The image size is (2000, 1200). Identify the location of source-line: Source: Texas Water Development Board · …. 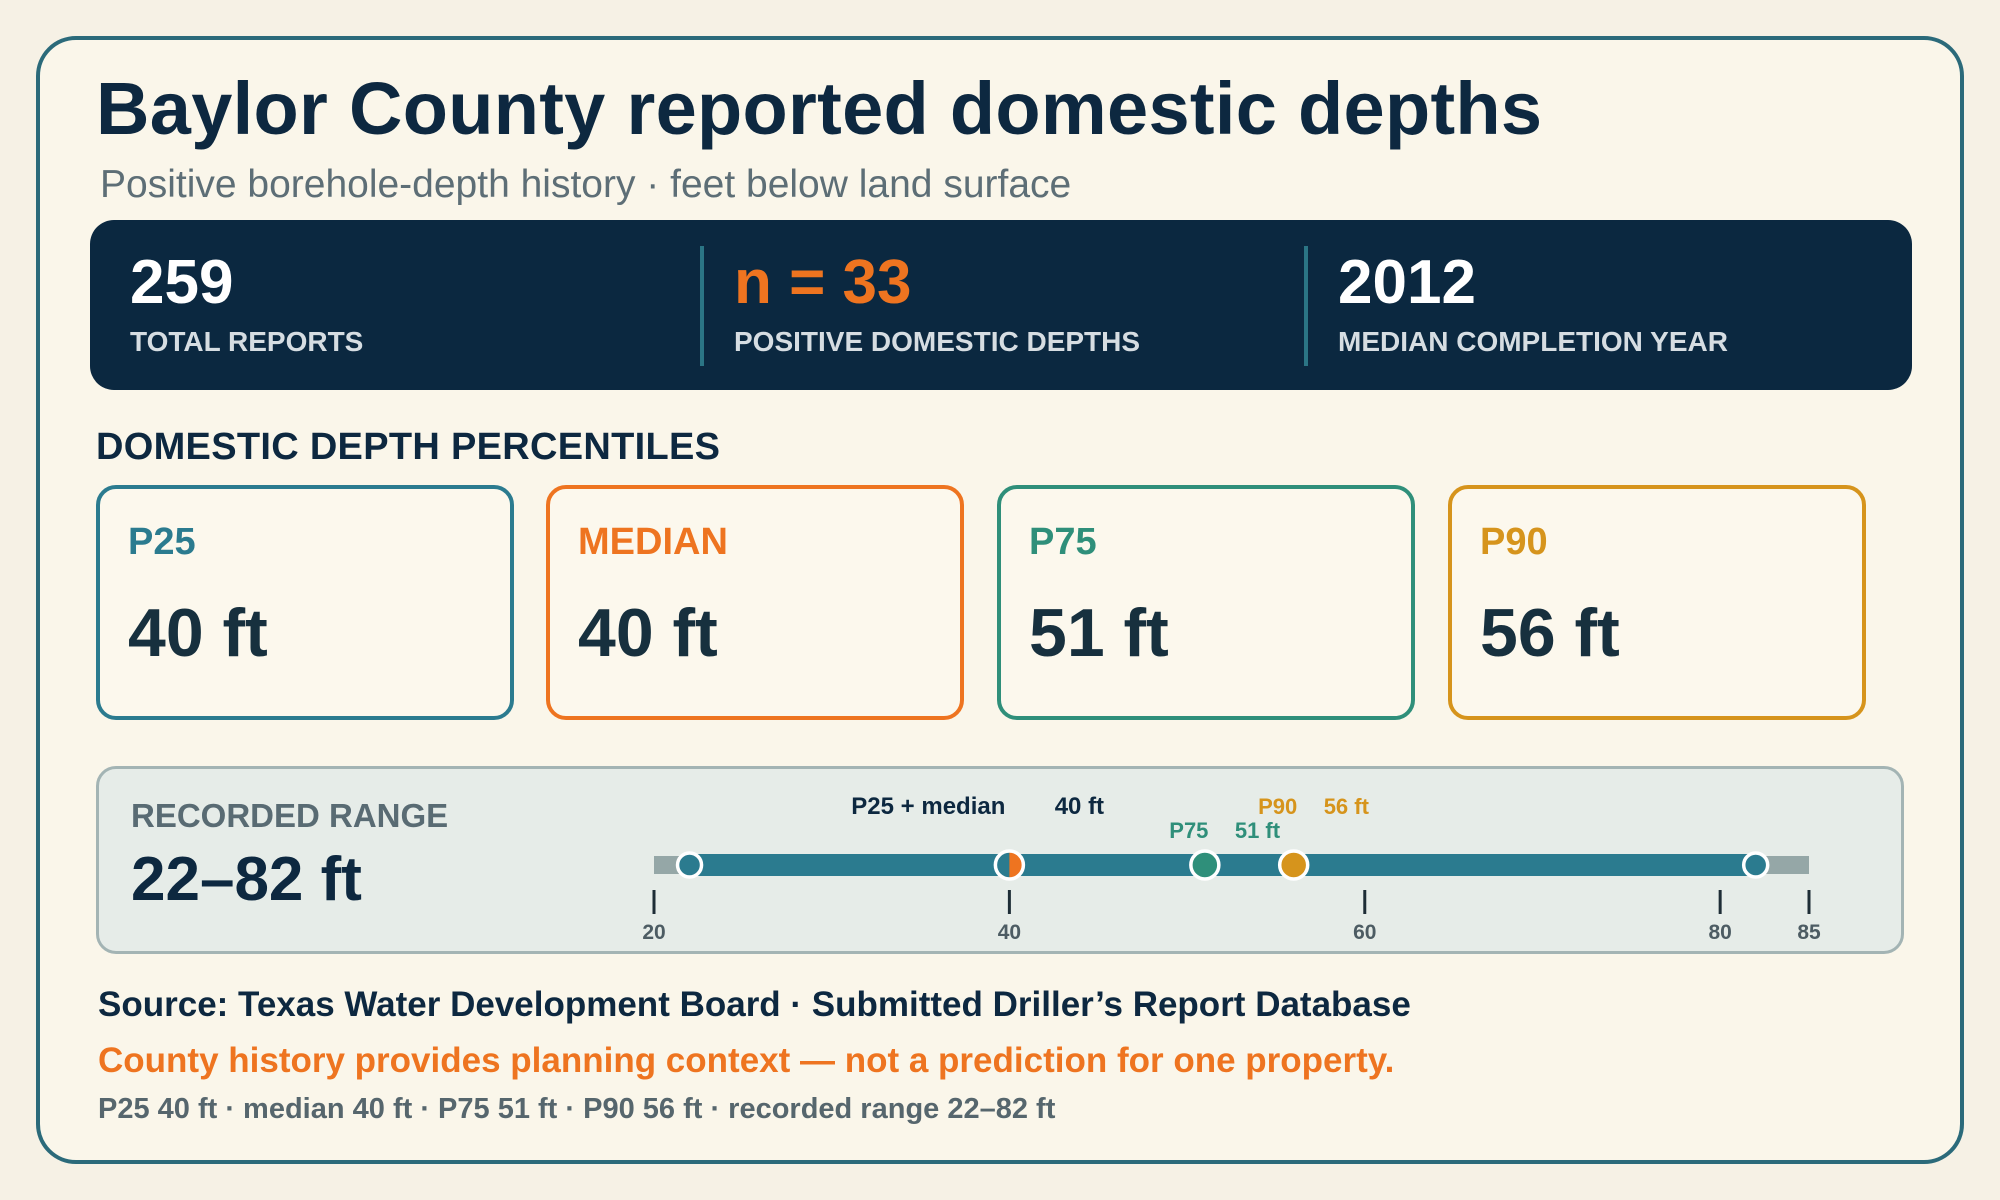
(754, 1004).